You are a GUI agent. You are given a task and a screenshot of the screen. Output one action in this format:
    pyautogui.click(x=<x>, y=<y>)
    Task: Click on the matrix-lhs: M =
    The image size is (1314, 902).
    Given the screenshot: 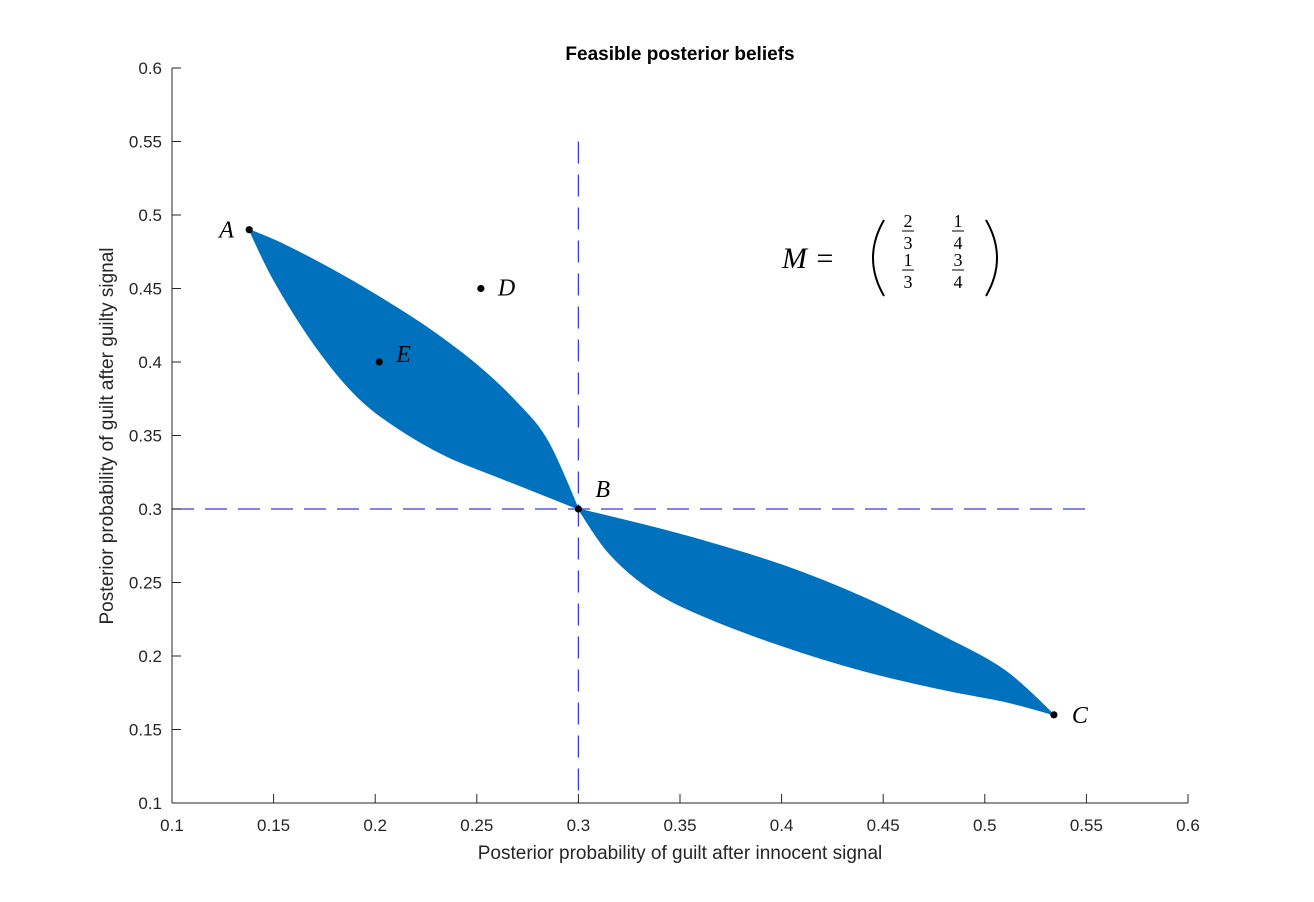 What is the action you would take?
    pyautogui.click(x=808, y=258)
    